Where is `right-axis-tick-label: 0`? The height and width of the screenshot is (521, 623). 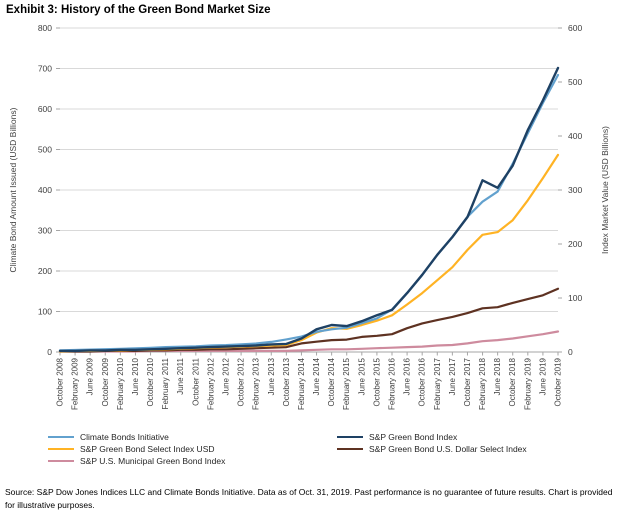
right-axis-tick-label: 0 is located at coordinates (570, 352).